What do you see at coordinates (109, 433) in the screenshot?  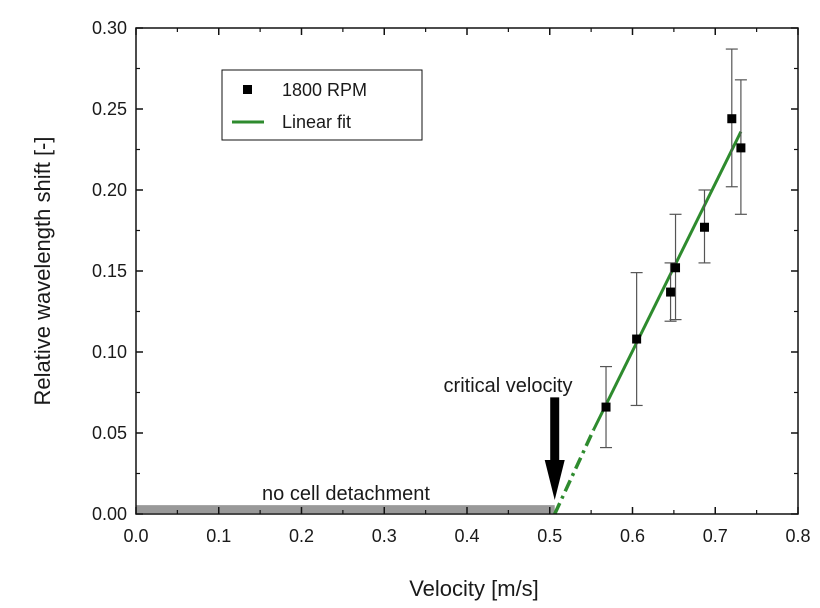 I see `y-tick-label: 0.05` at bounding box center [109, 433].